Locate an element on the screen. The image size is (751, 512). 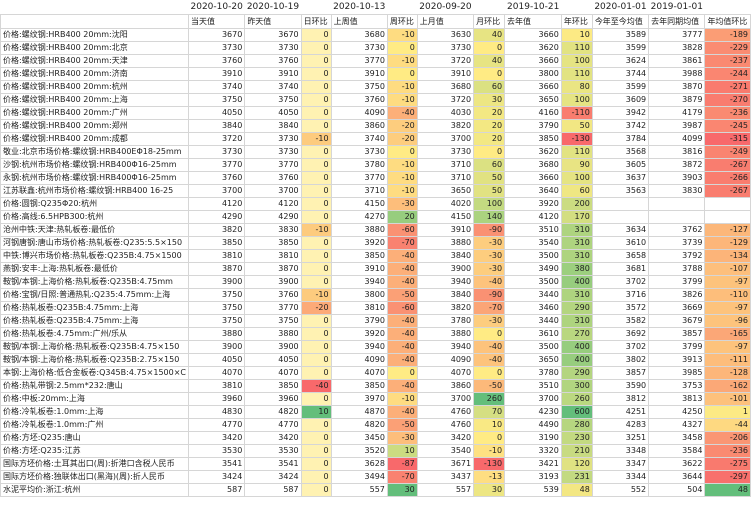
month-value: 3710 is located at coordinates (445, 165).